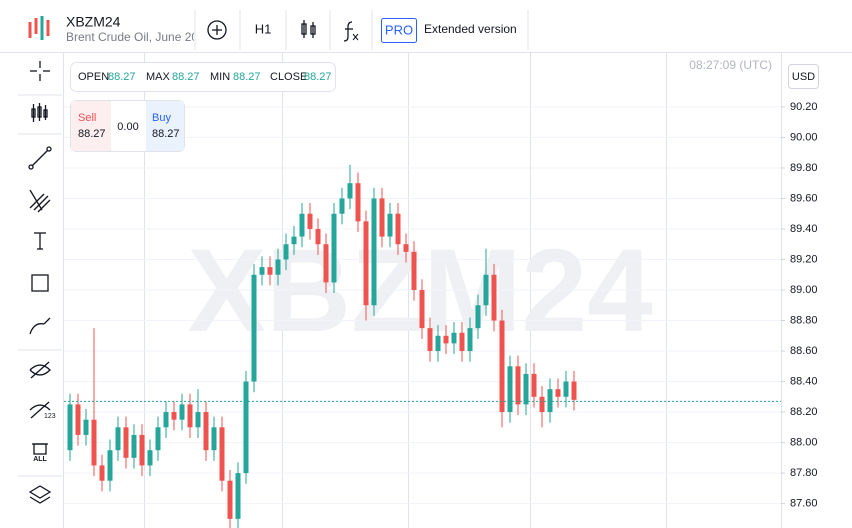 This screenshot has width=852, height=528. I want to click on y-tick-label: 88.00, so click(804, 442).